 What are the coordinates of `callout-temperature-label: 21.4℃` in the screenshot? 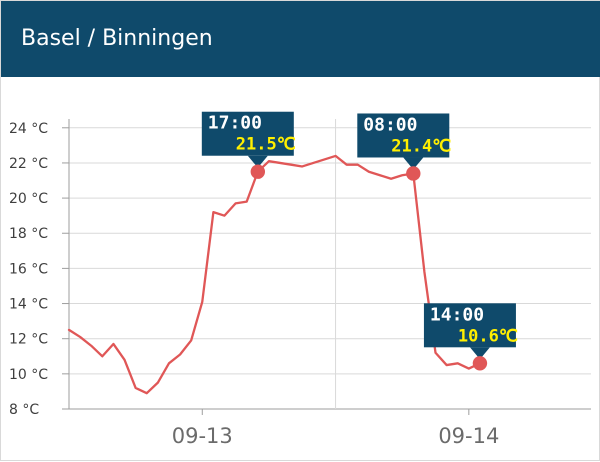 It's located at (421, 146).